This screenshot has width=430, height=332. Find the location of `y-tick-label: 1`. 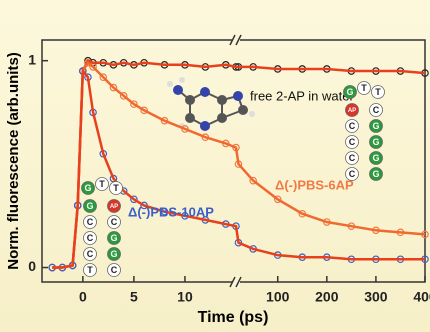

y-tick-label: 1 is located at coordinates (32, 59).